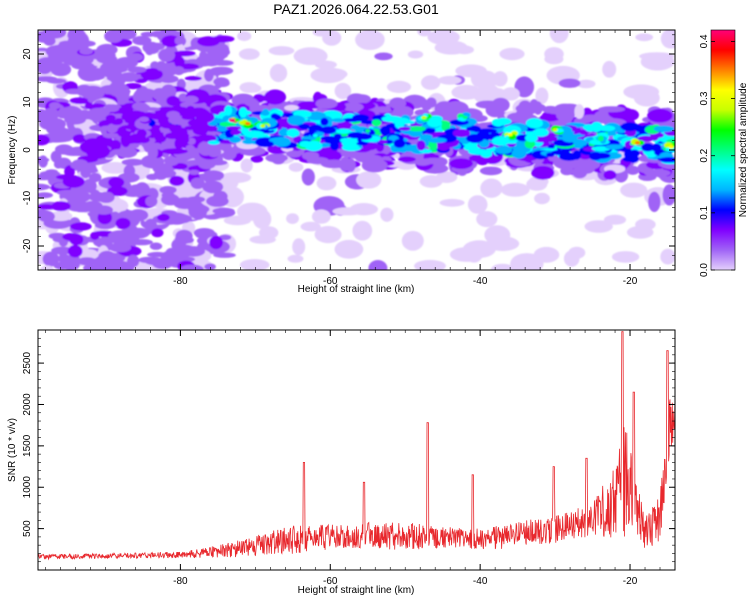 This screenshot has width=750, height=605. Describe the element at coordinates (27, 363) in the screenshot. I see `y-tick-label: 2500` at that location.